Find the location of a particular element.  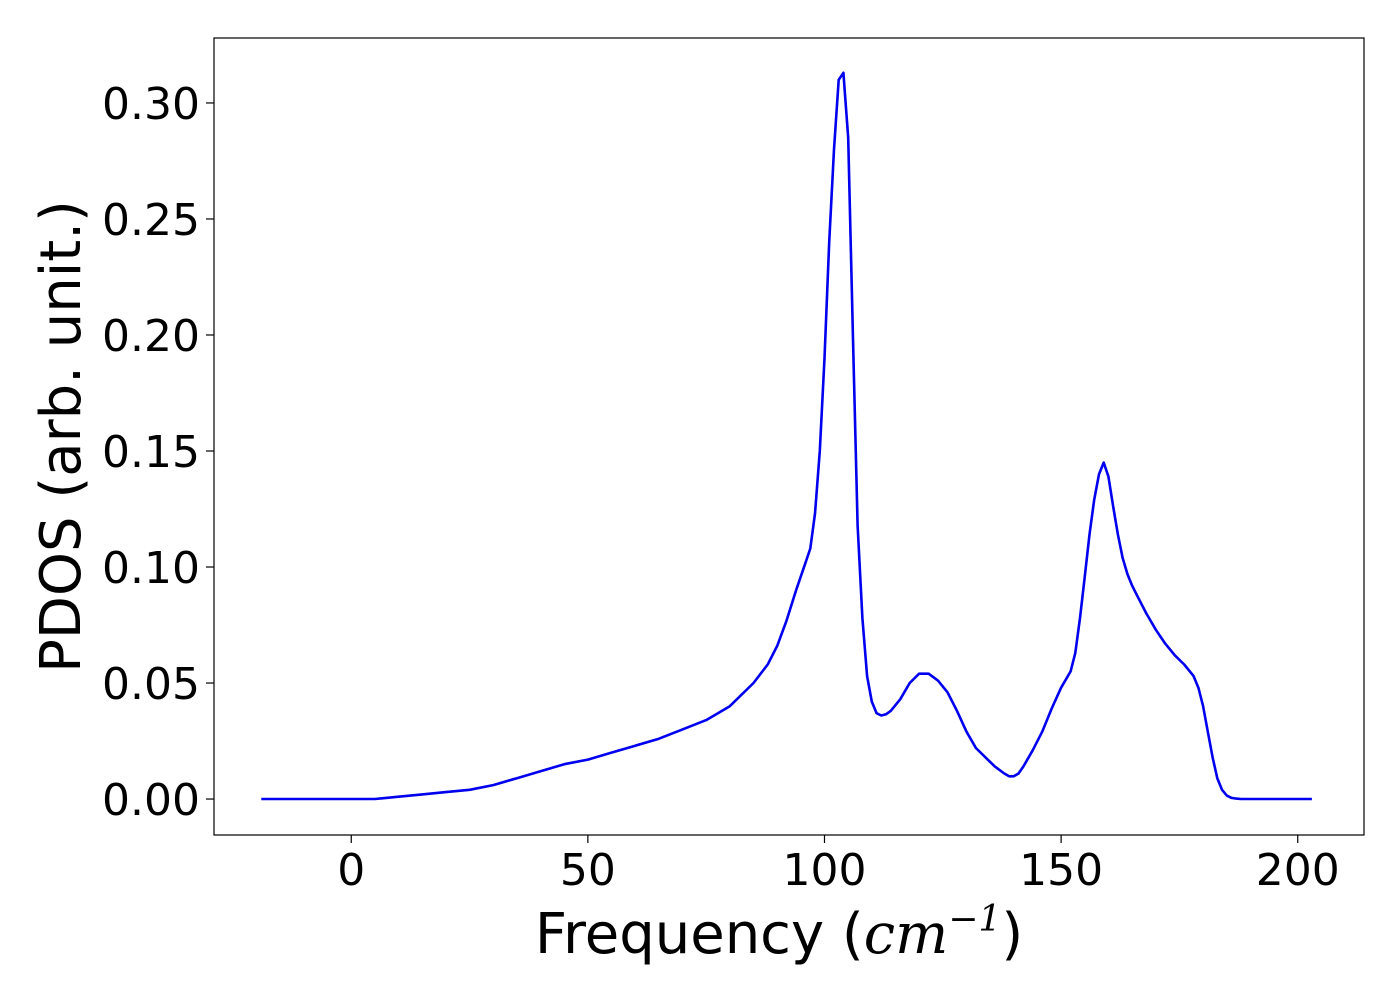

y-axis-label: PDOS (arb. unit.) is located at coordinates (61, 436).